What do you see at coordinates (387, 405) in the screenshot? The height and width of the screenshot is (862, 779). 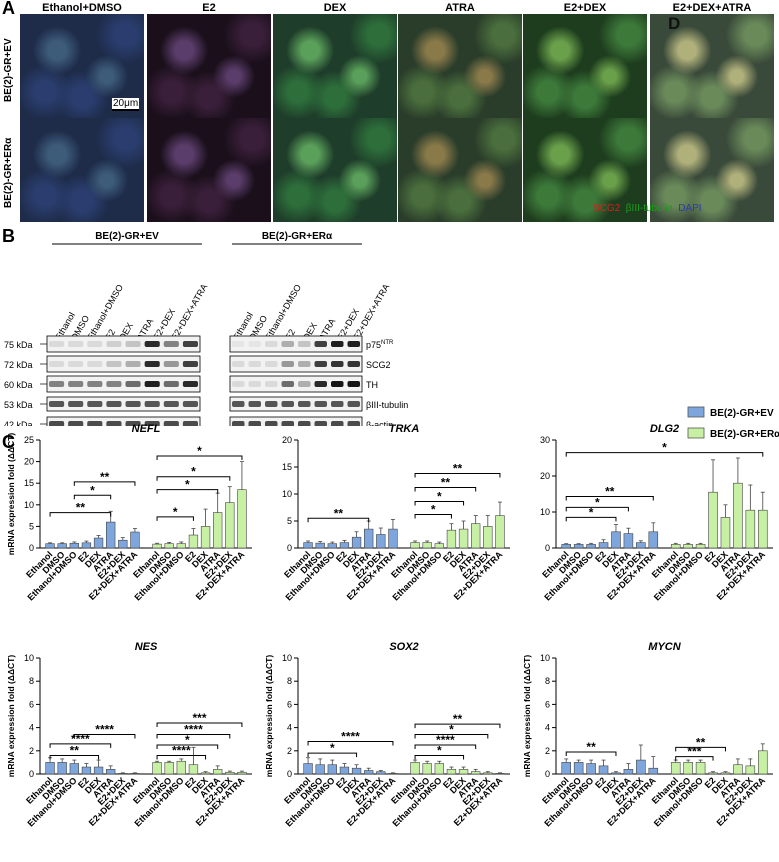 I see `protein-label: βIII-tubulin` at bounding box center [387, 405].